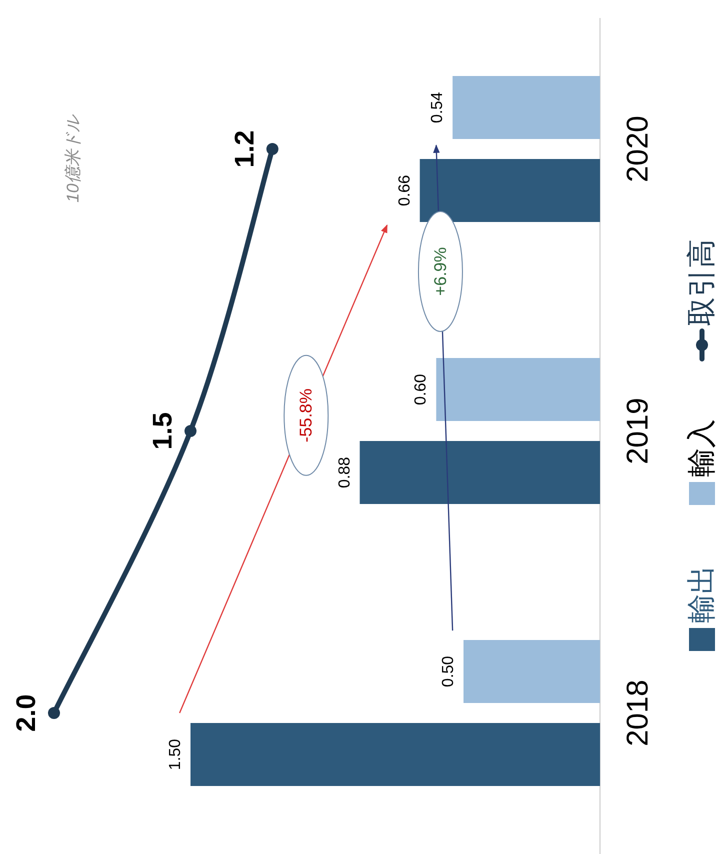 This screenshot has width=718, height=854. What do you see at coordinates (244, 149) in the screenshot?
I see `data-label: 1.2` at bounding box center [244, 149].